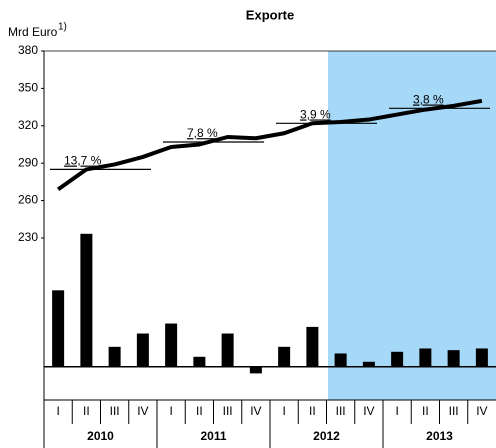 The width and height of the screenshot is (496, 448). I want to click on annual-average-label: 3,9 %, so click(315, 114).